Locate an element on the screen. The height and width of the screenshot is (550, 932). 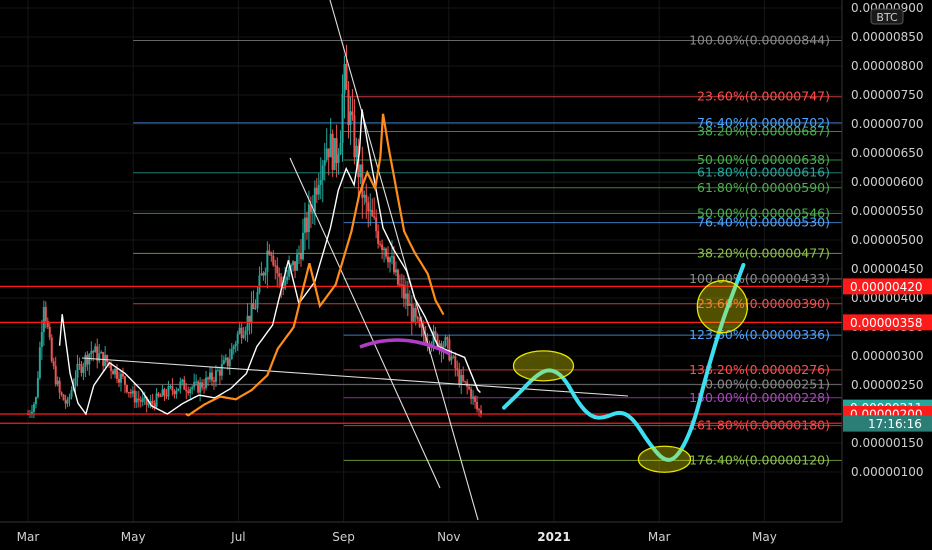
time-tick-label: May is located at coordinates (133, 537).